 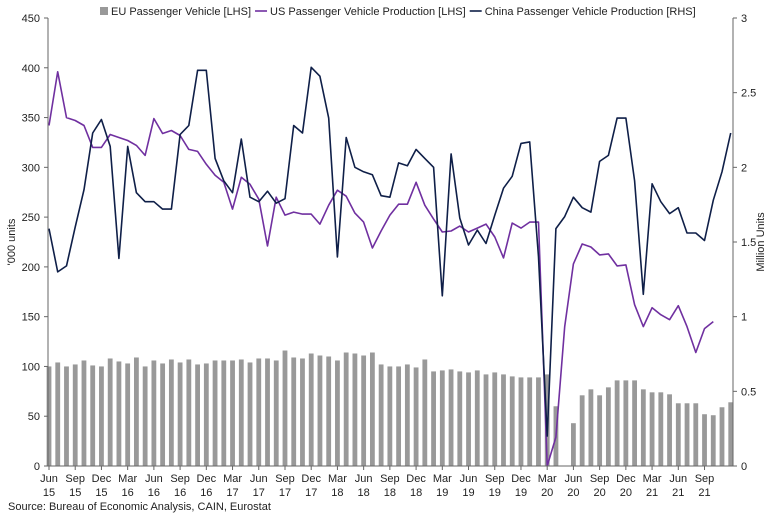 I want to click on right-axis-title: Million Units, so click(x=761, y=242).